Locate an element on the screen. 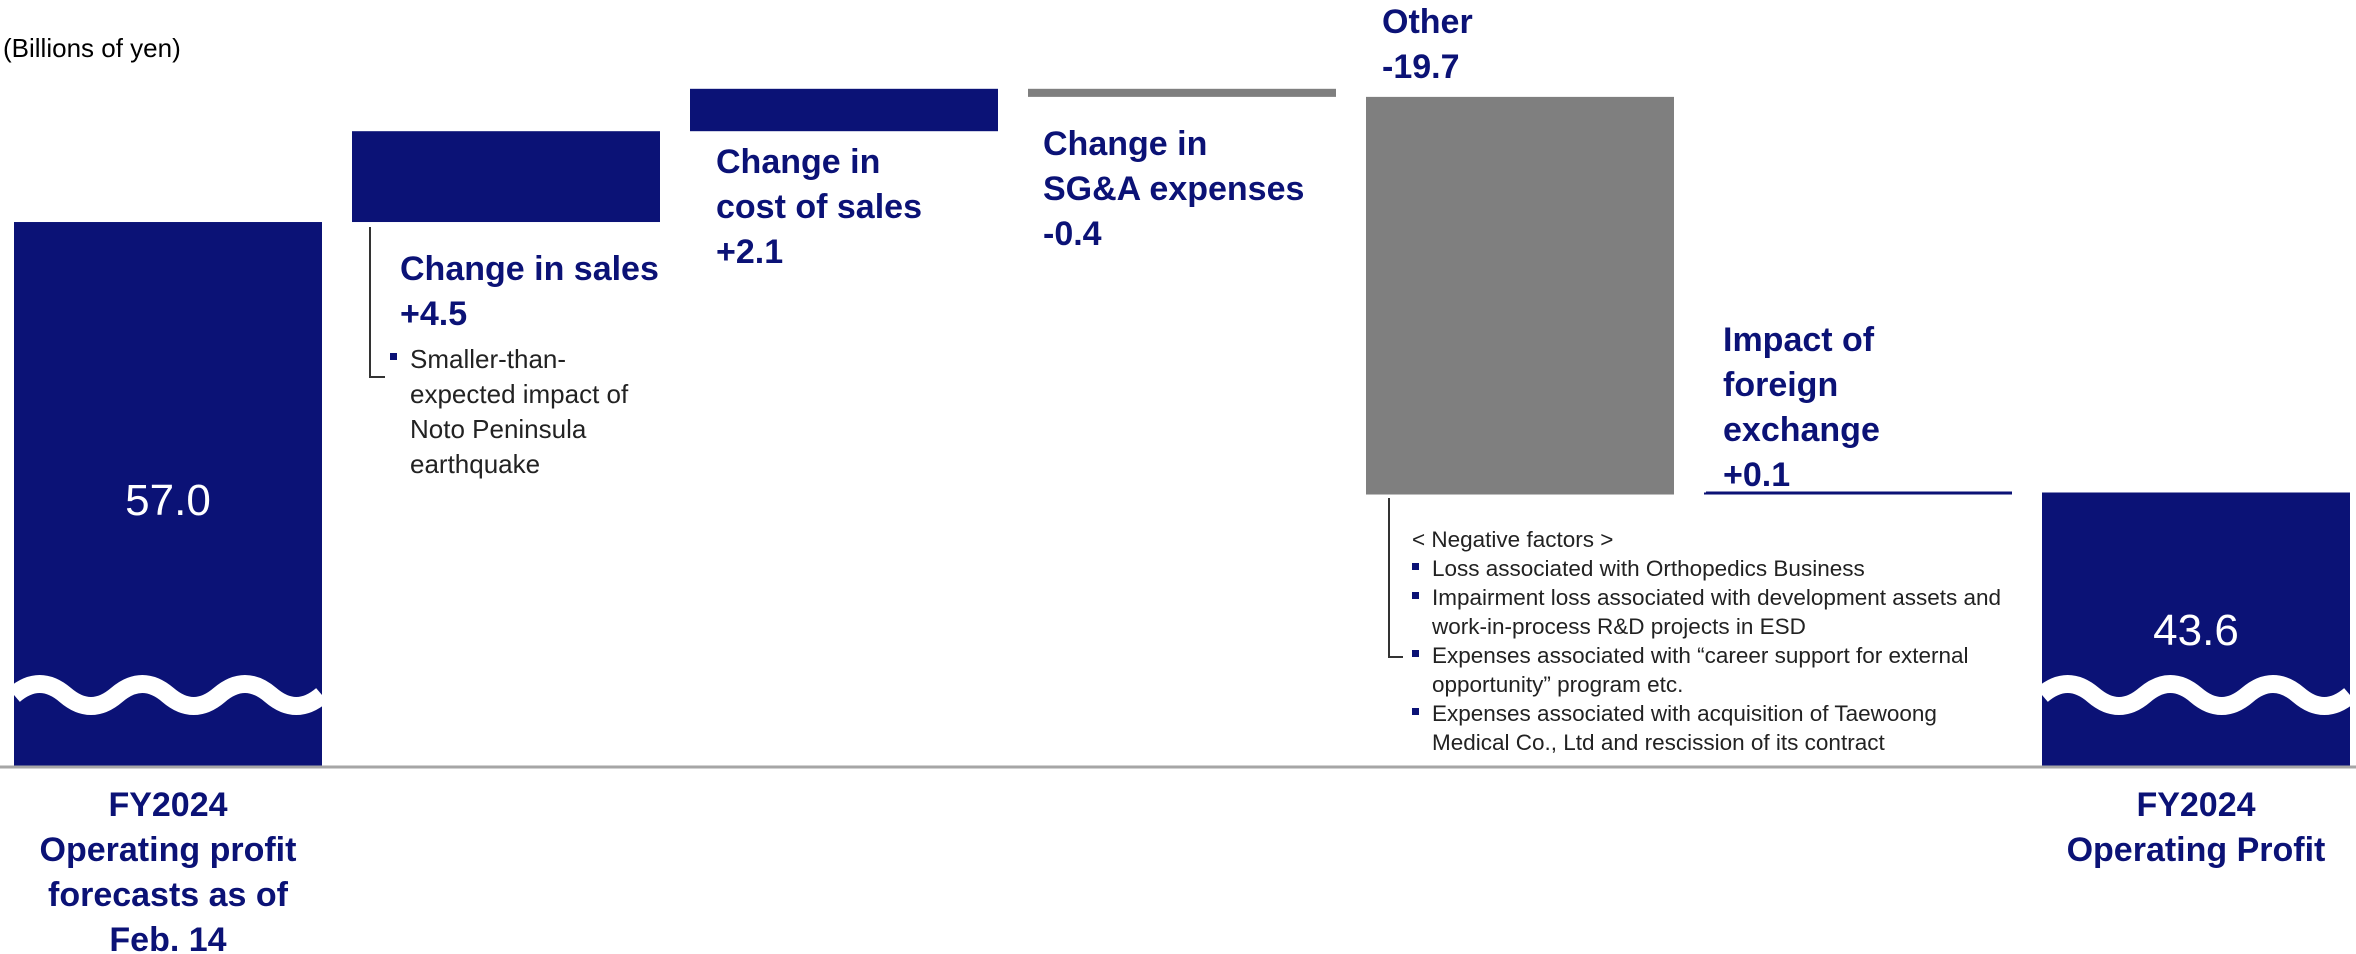 This screenshot has width=2356, height=954. category-label: Change in SG&A expenses is located at coordinates (1174, 166).